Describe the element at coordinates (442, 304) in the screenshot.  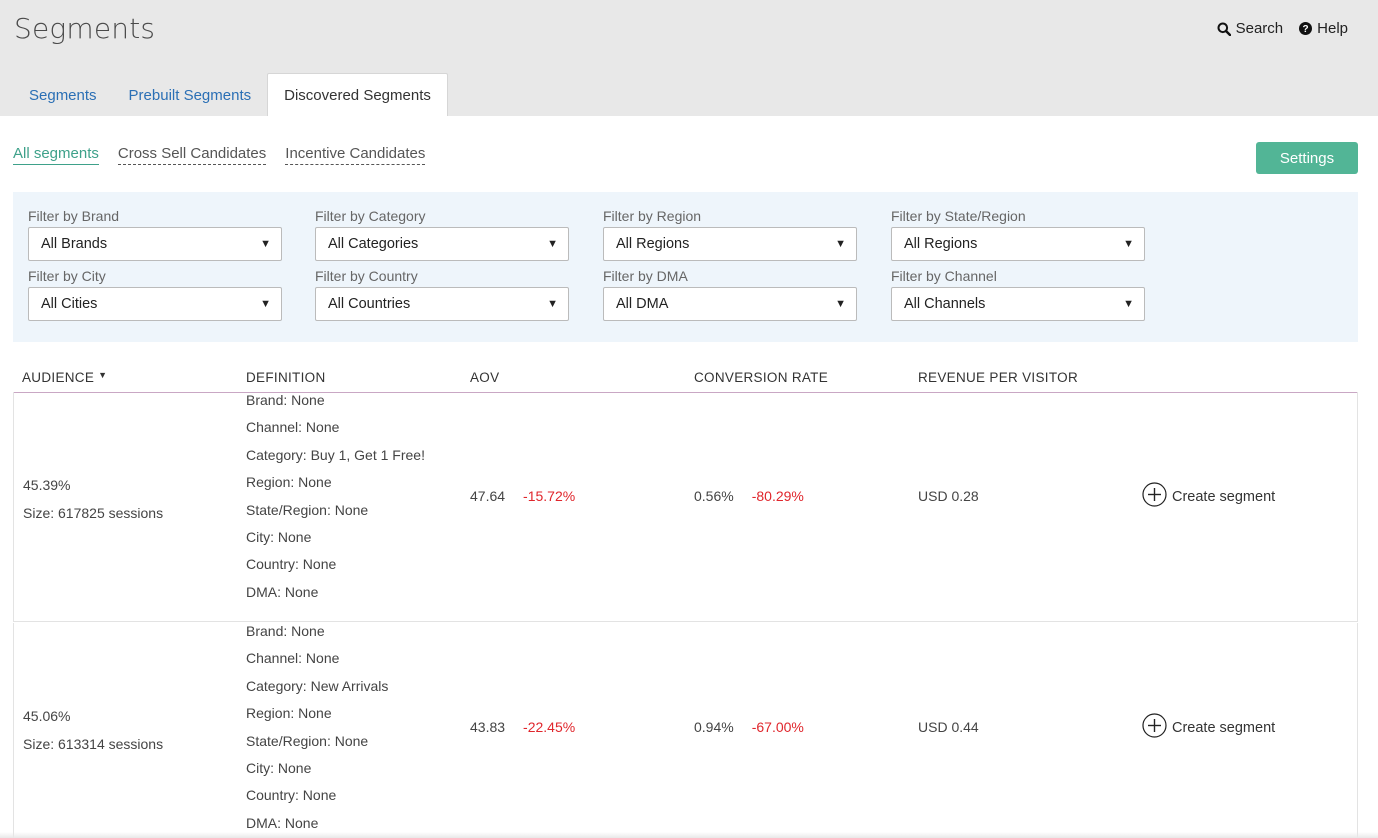
I see `filter-country-select: All Countries ▼` at that location.